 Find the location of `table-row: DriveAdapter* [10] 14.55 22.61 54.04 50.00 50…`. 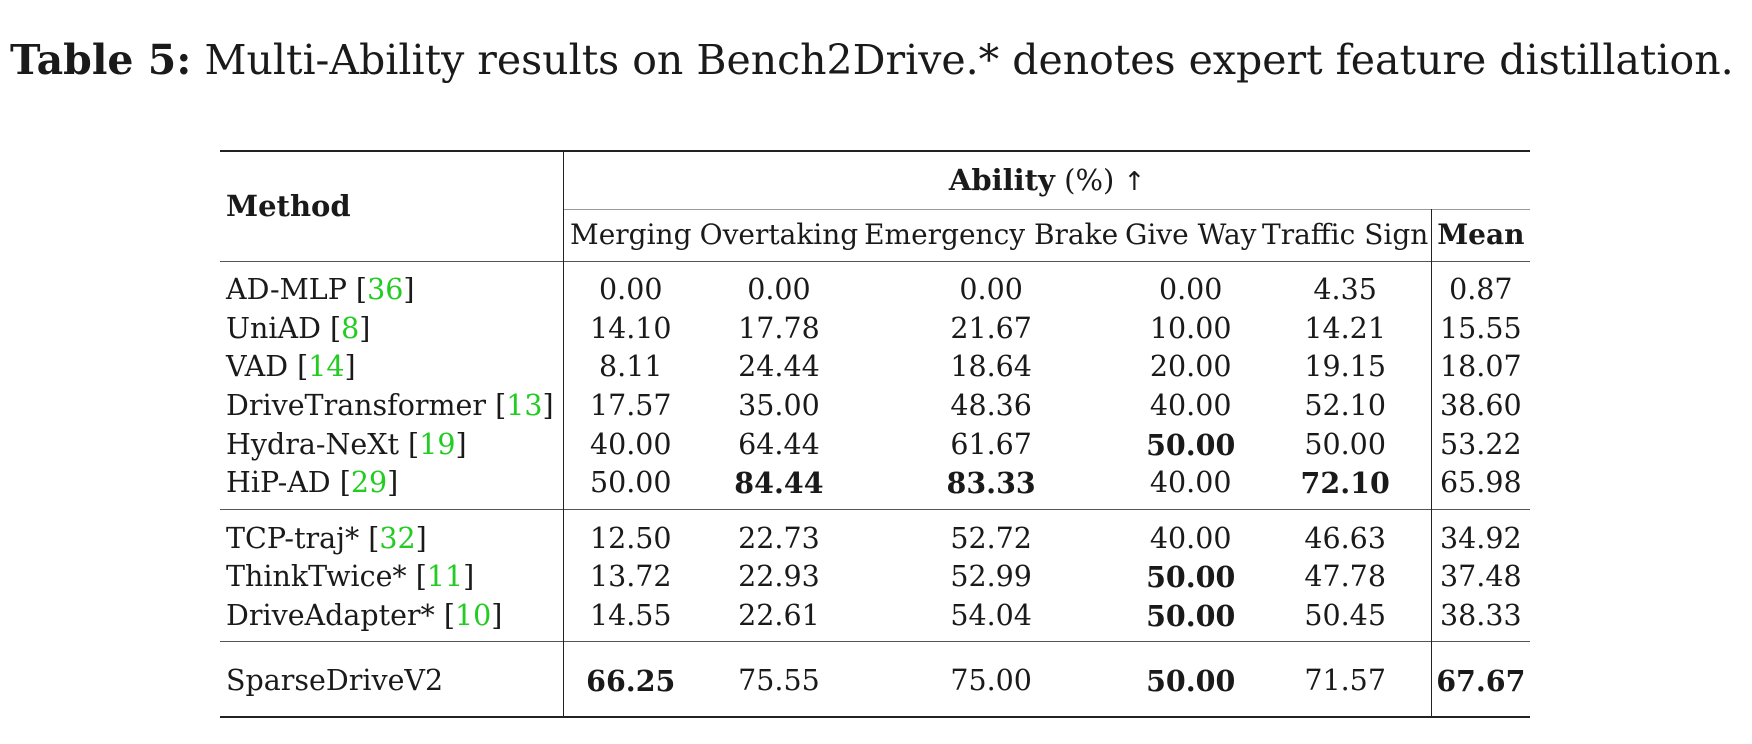

table-row: DriveAdapter* [10] 14.55 22.61 54.04 50.00 50… is located at coordinates (875, 619).